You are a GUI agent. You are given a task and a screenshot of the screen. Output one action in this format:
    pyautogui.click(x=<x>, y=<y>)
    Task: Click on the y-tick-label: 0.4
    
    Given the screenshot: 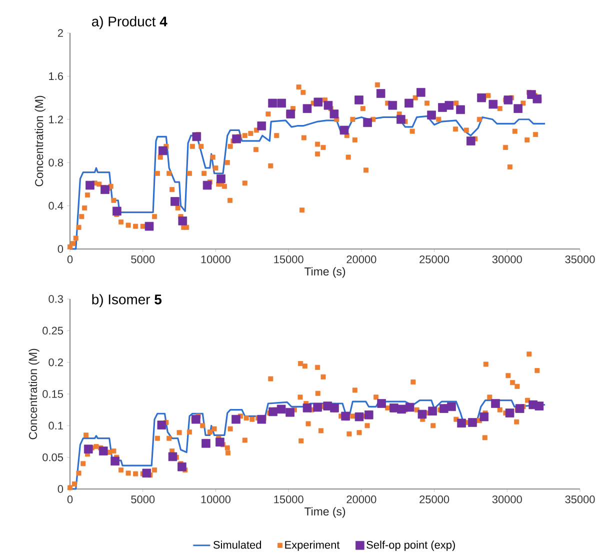 What is the action you would take?
    pyautogui.click(x=56, y=206)
    